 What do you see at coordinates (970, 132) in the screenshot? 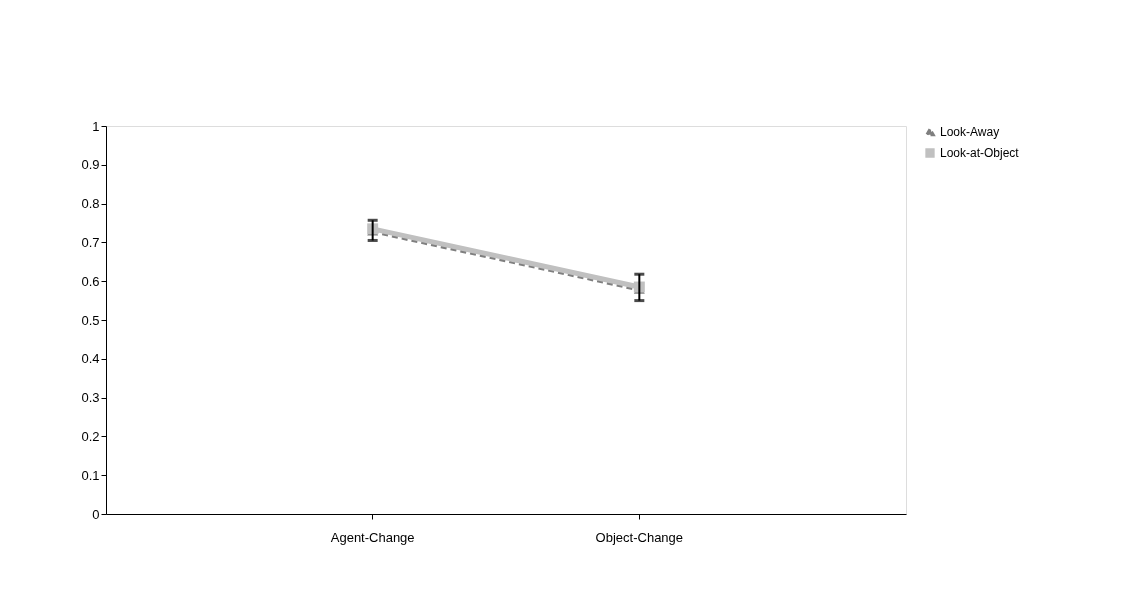
I see `legend-label: Look-Away` at bounding box center [970, 132].